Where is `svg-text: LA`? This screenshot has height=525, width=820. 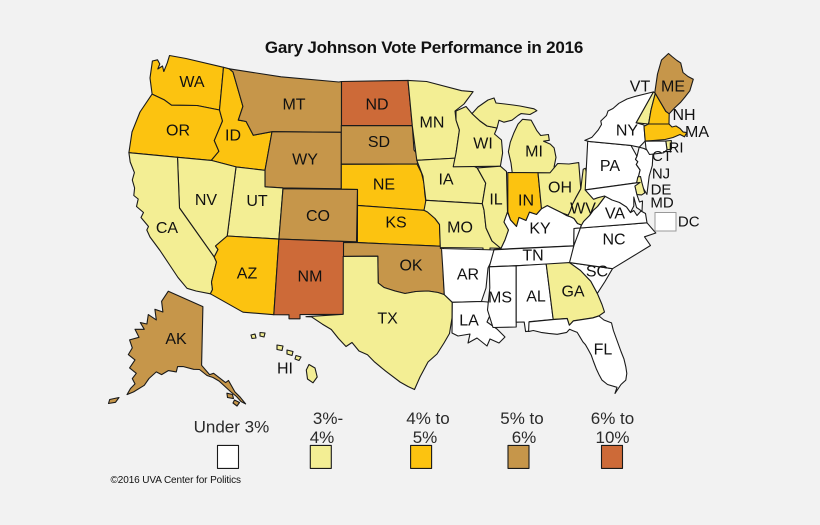
svg-text: LA is located at coordinates (469, 320).